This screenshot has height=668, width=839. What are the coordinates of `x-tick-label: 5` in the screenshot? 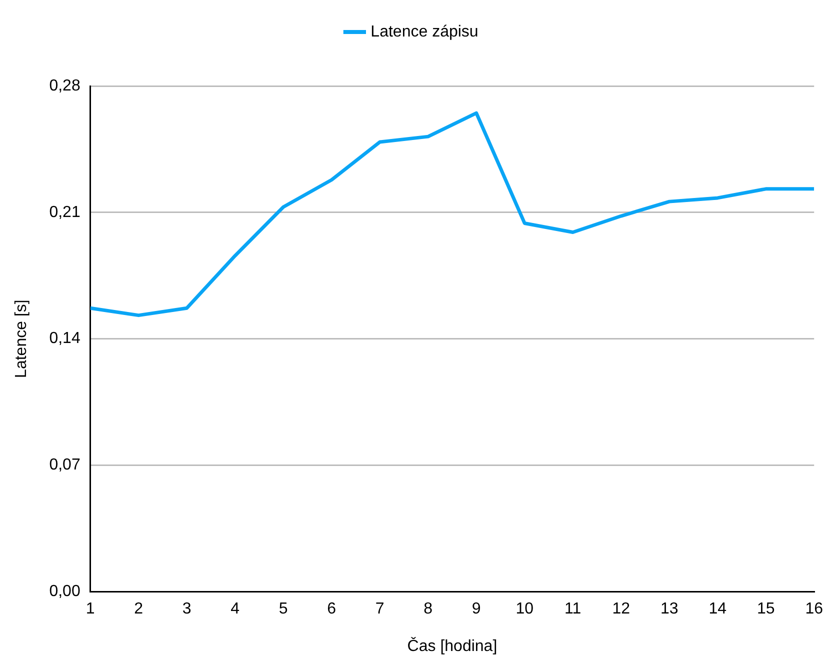 It's located at (283, 609).